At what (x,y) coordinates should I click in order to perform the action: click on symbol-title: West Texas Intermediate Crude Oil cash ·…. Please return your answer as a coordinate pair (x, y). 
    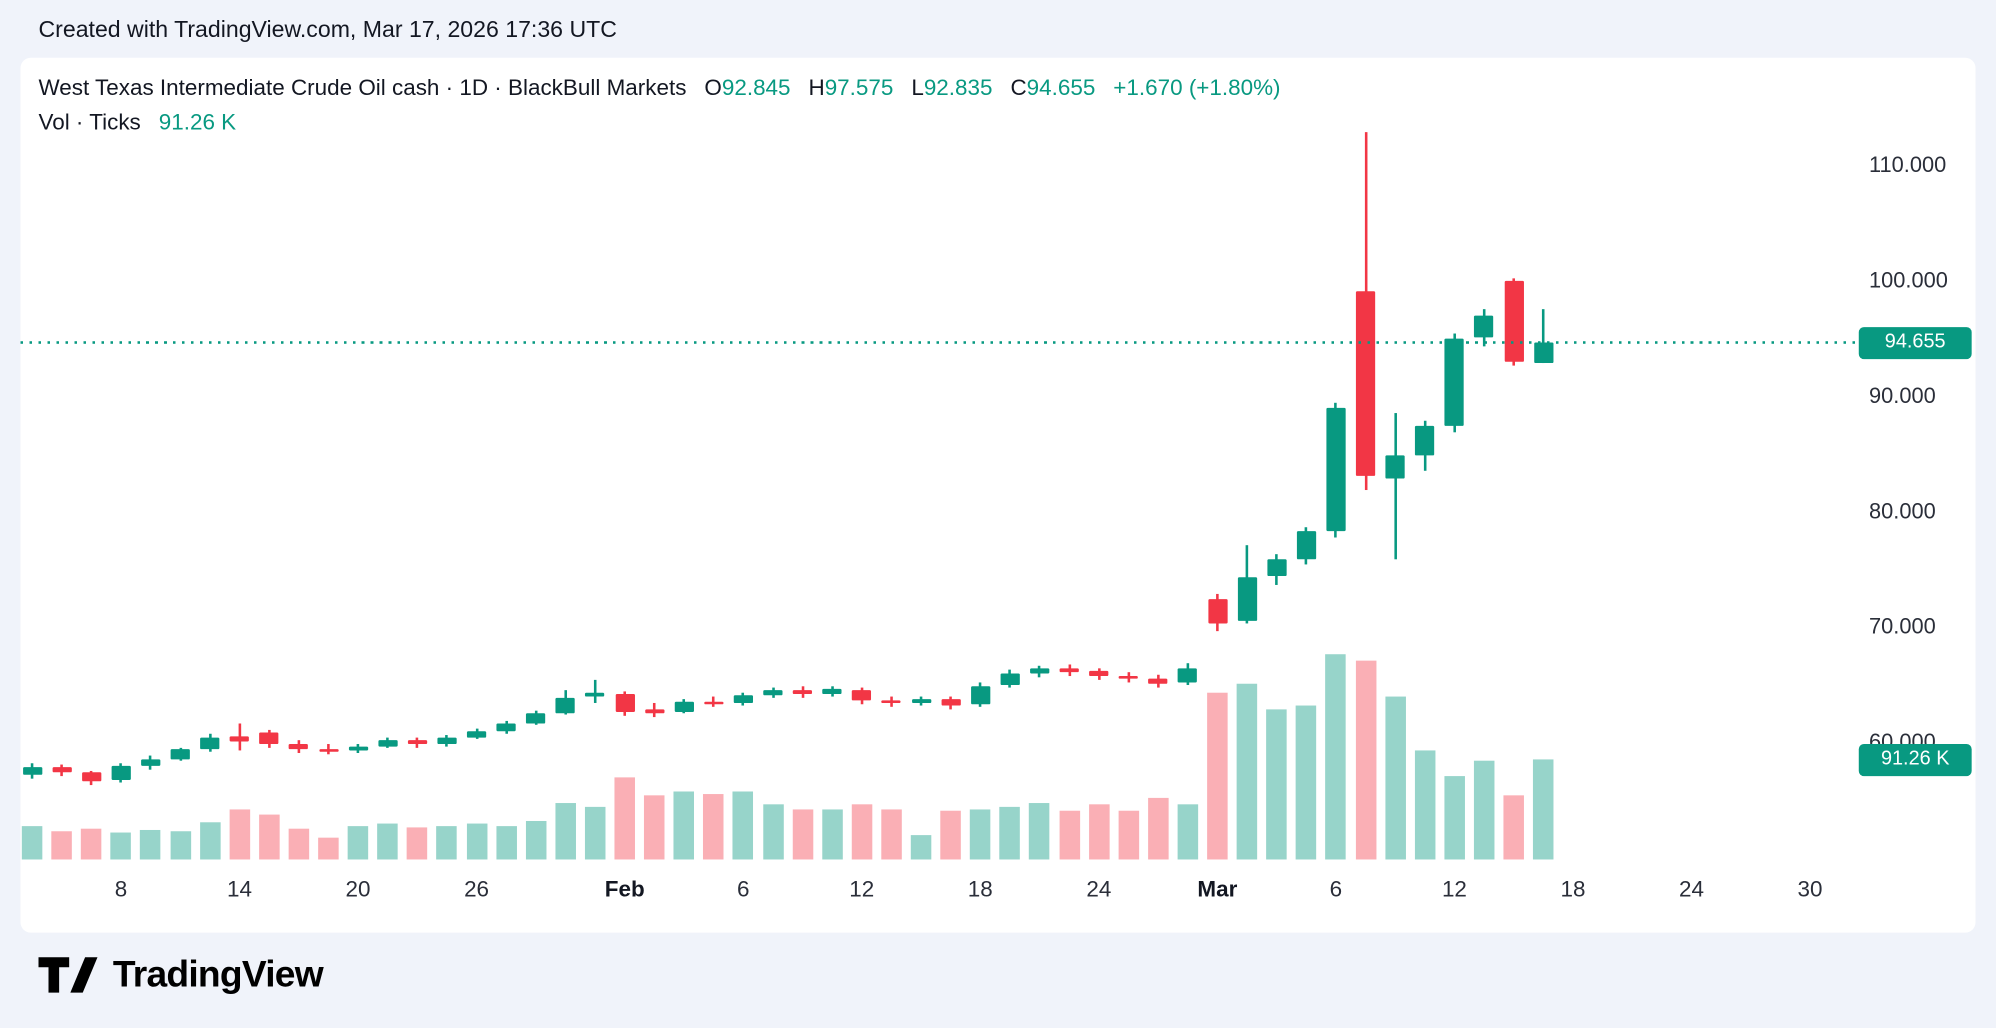
    Looking at the image, I should click on (362, 86).